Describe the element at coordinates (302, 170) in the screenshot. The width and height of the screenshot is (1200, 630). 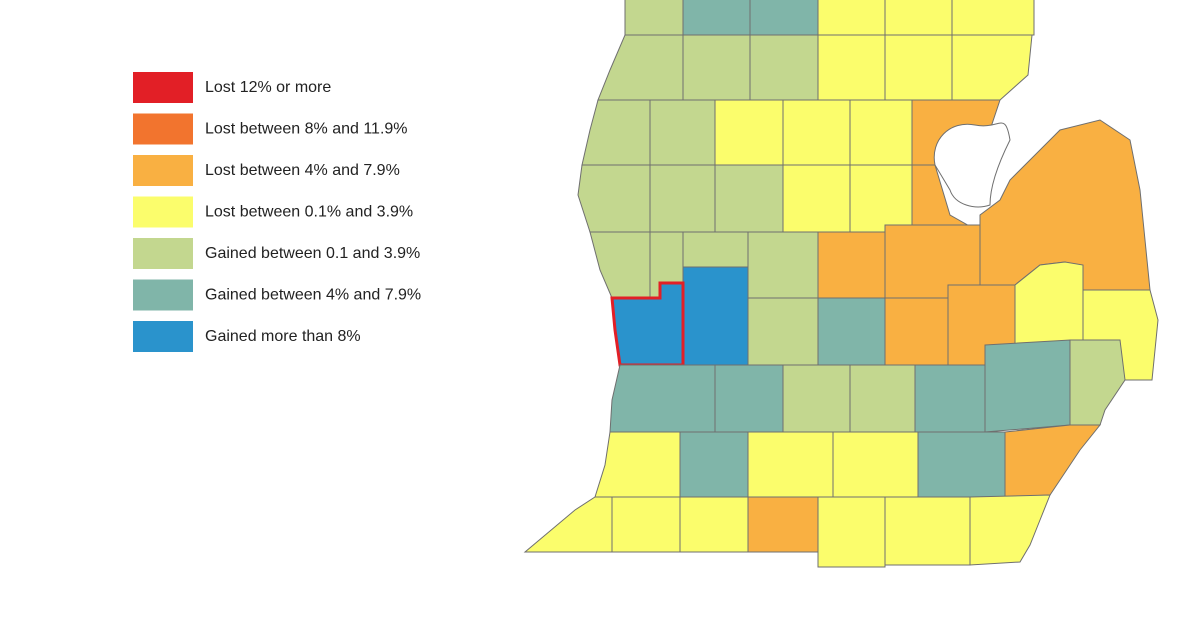
I see `legend-label: Lost between 4% and 7.9%` at that location.